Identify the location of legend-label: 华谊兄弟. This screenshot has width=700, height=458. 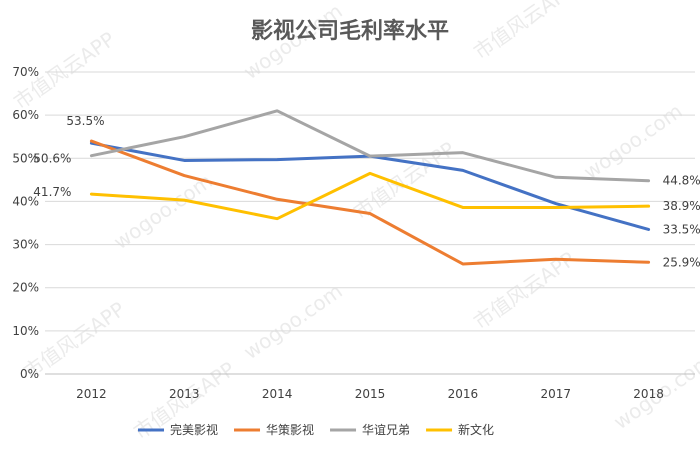
(386, 429).